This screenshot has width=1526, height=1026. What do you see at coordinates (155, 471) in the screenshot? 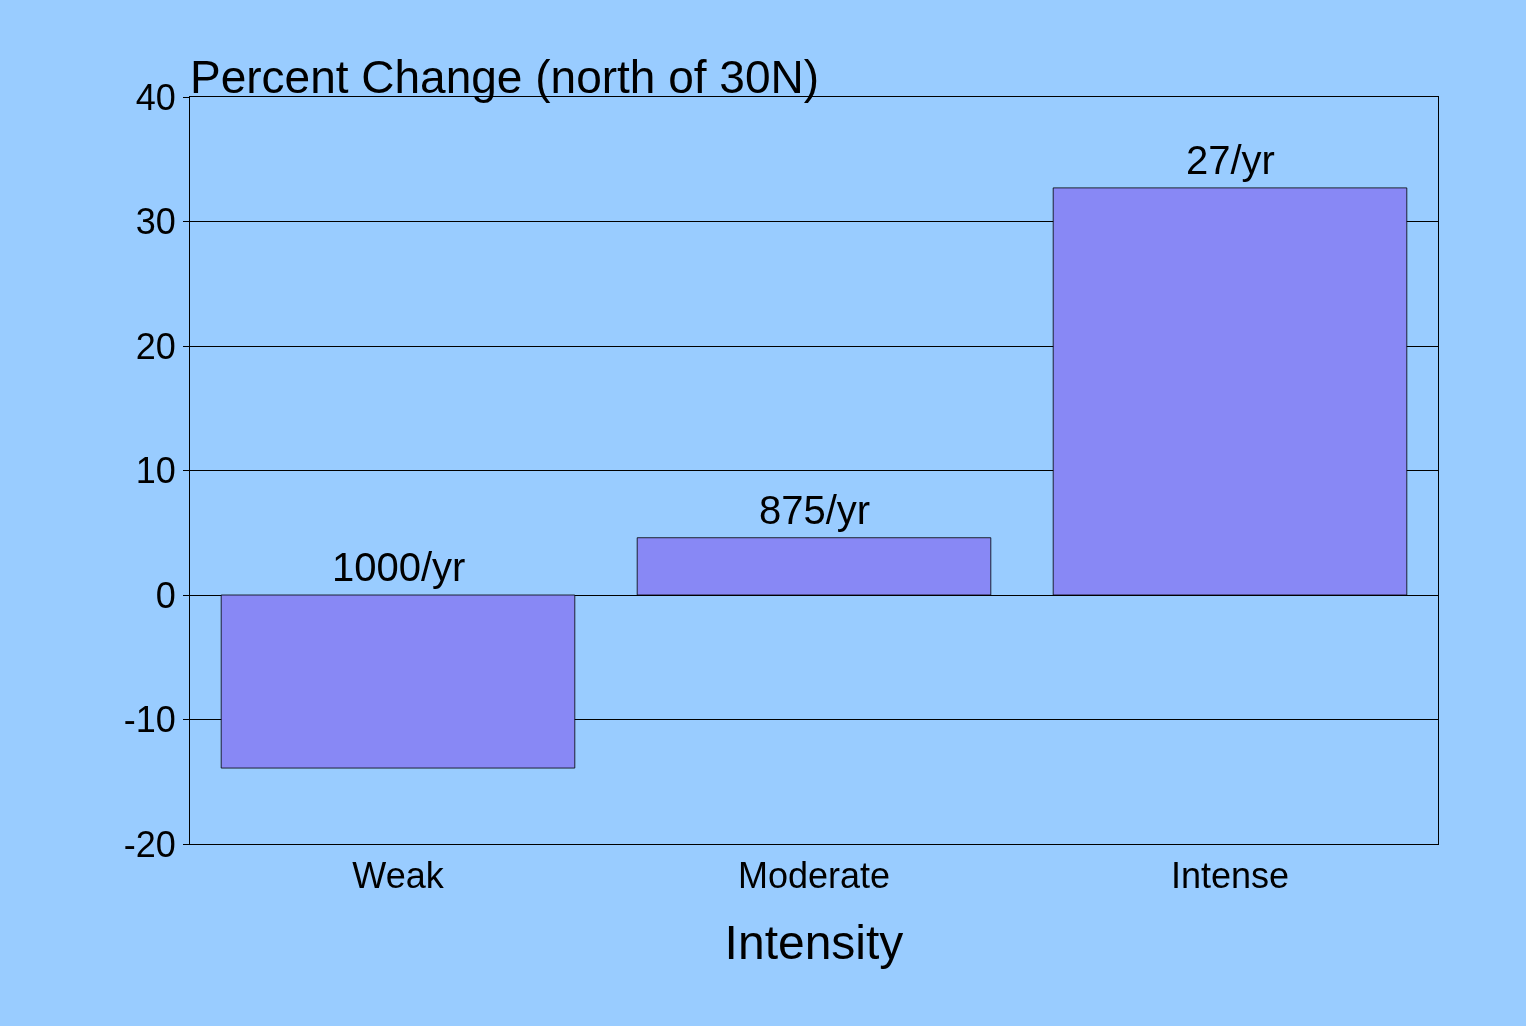
I see `y-tick-label: 10` at bounding box center [155, 471].